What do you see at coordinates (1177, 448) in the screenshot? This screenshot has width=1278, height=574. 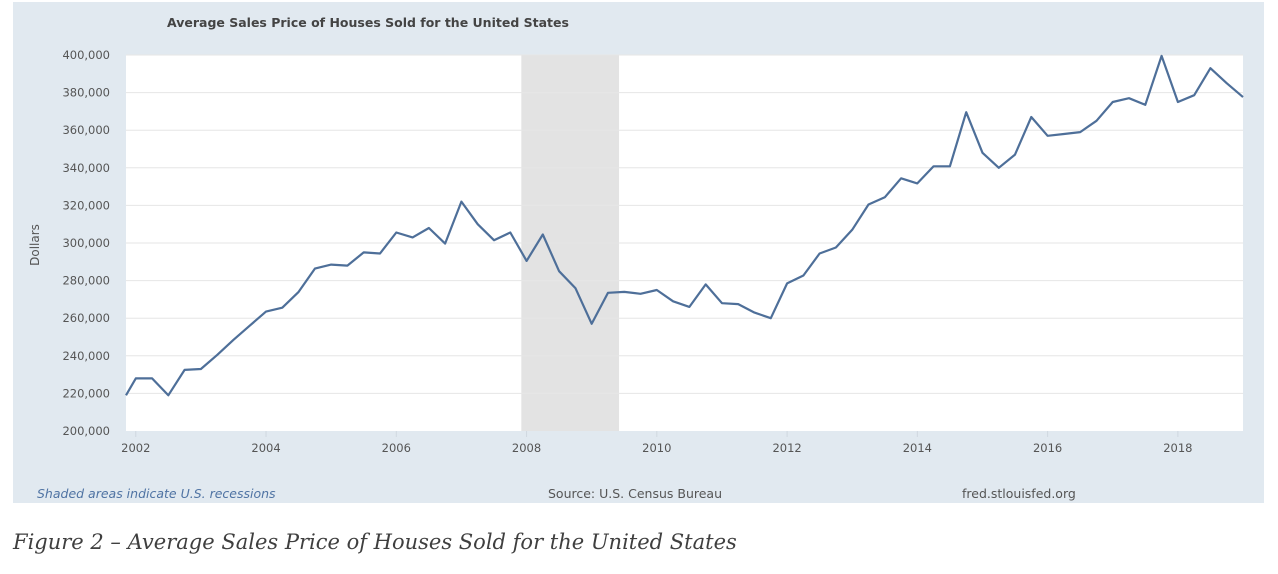 I see `x-tick-label: 2018` at bounding box center [1177, 448].